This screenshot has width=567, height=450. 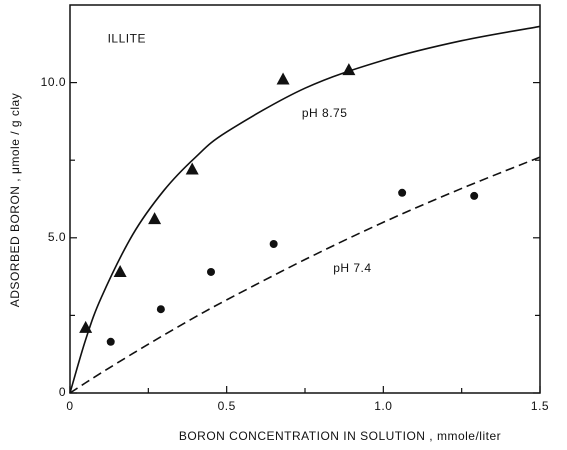 I want to click on x-tick-label: 1.5, so click(x=540, y=406).